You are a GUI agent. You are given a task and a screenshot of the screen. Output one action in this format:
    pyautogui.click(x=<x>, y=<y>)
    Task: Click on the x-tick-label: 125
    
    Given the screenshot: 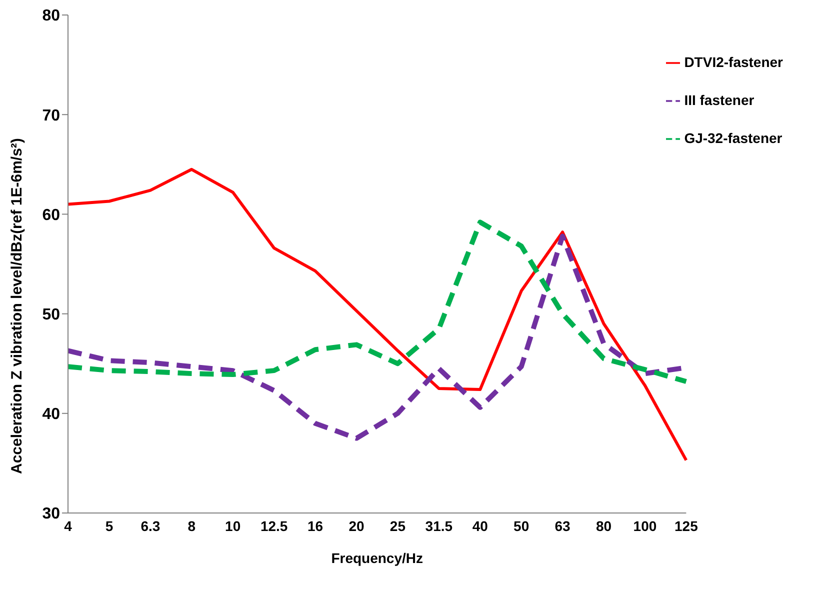 What is the action you would take?
    pyautogui.click(x=686, y=526)
    